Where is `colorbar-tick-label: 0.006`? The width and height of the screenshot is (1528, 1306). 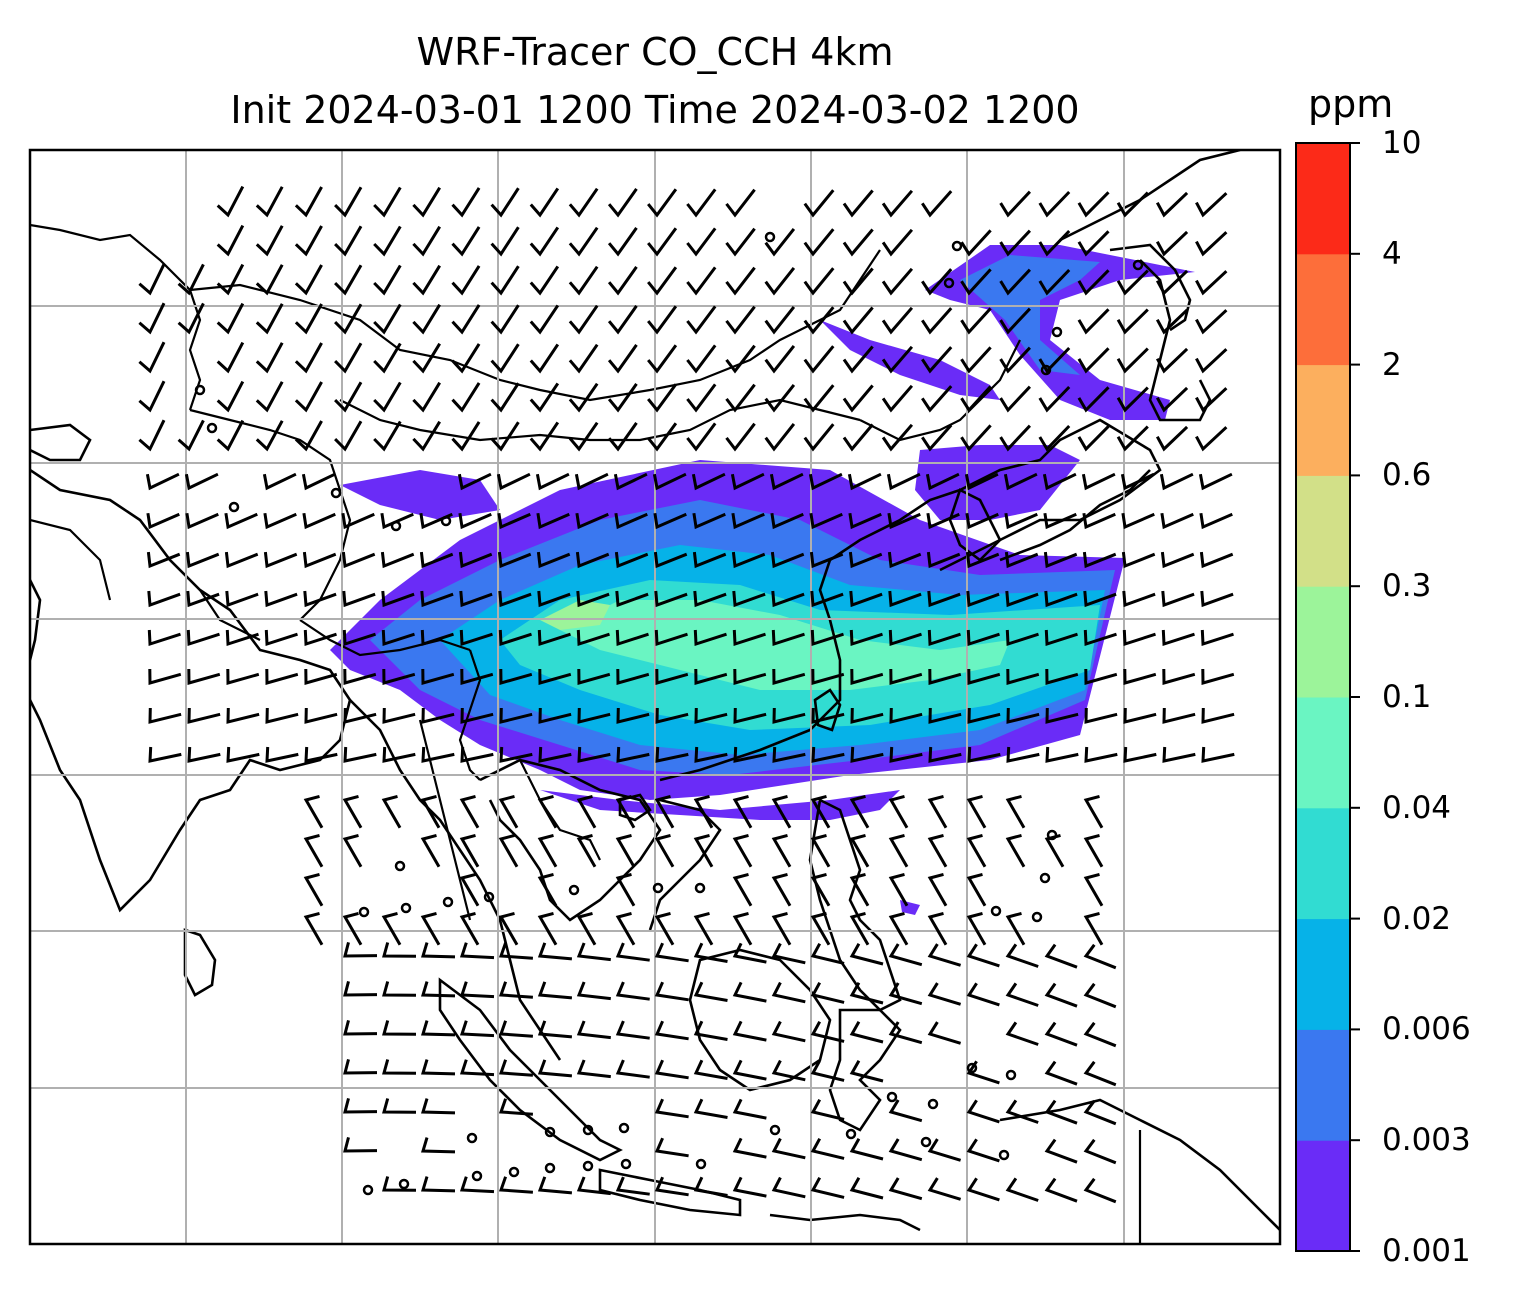
colorbar-tick-label: 0.006 is located at coordinates (1426, 1029).